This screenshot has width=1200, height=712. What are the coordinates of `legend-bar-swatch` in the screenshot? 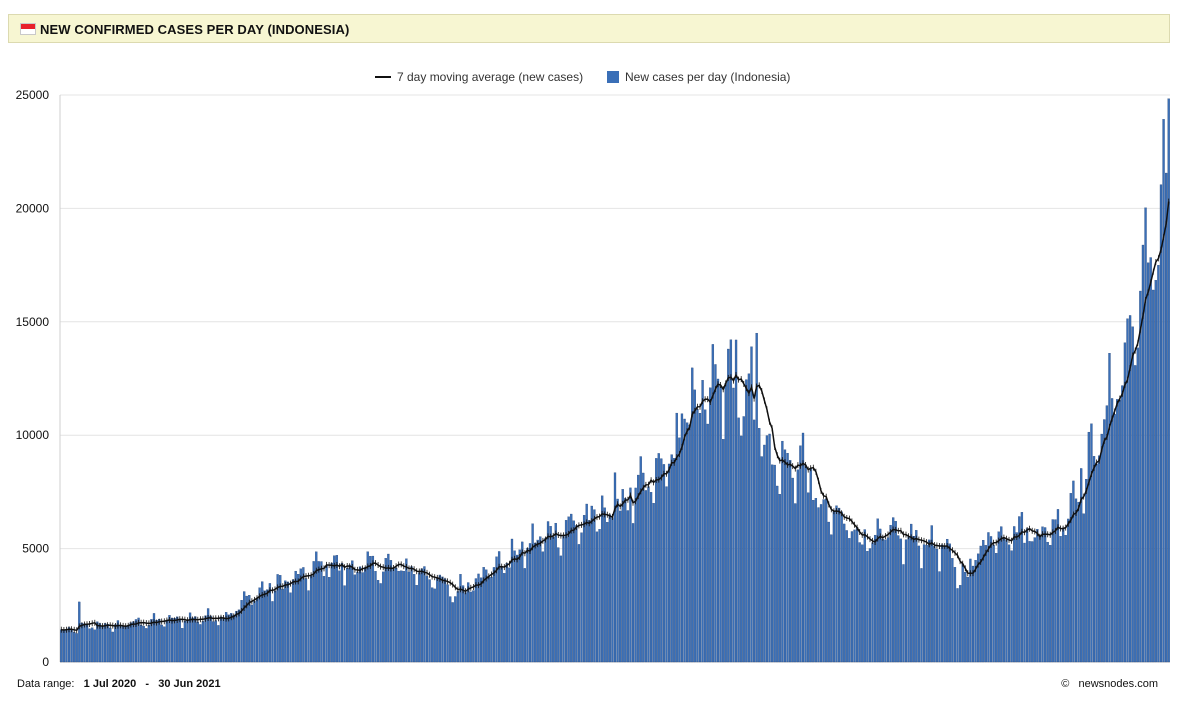 It's located at (613, 77).